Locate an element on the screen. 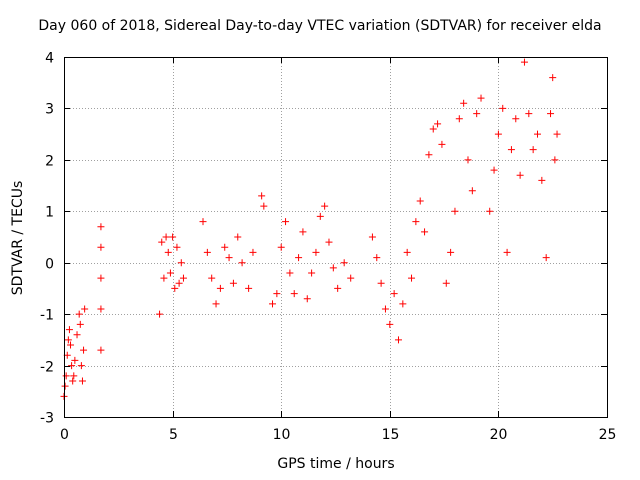 The image size is (640, 480). x-tick-label: 20 is located at coordinates (499, 435).